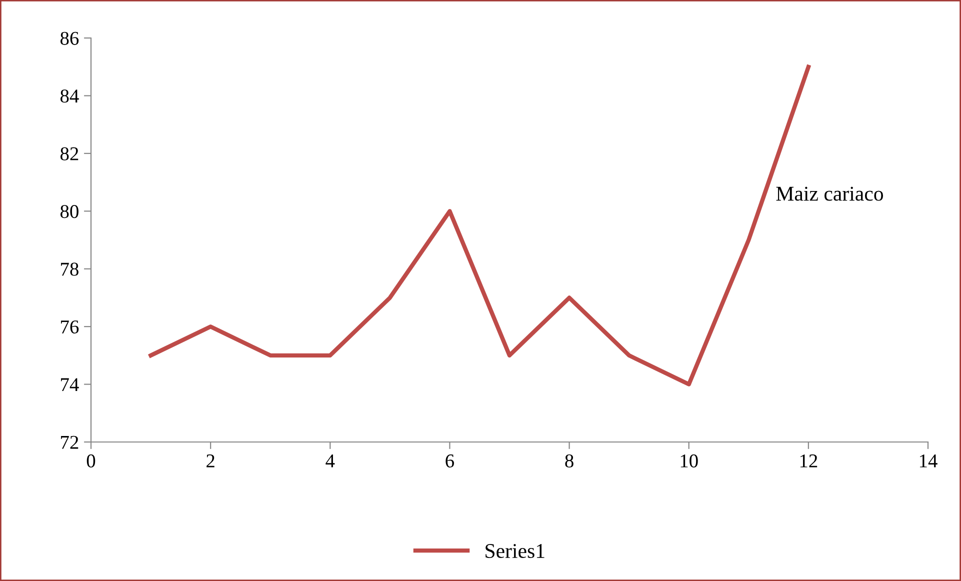 This screenshot has height=581, width=961. I want to click on x-tick-label: 14, so click(929, 461).